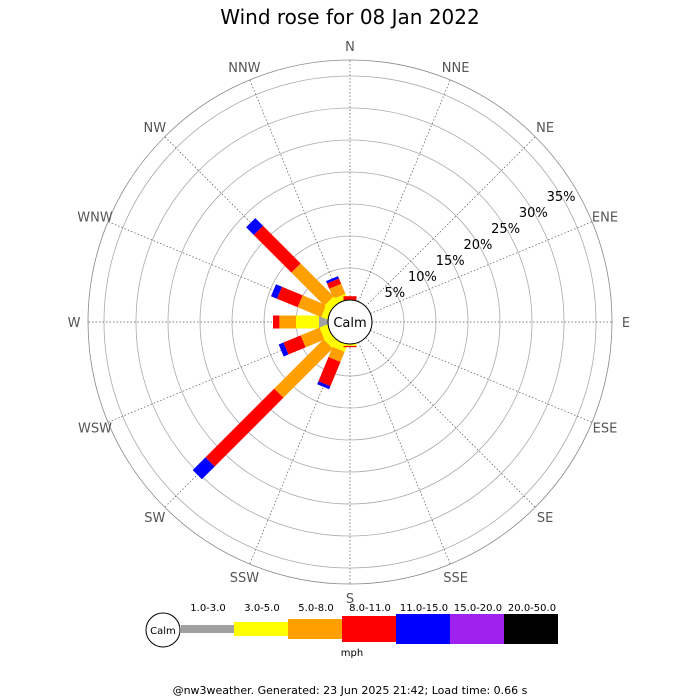 This screenshot has width=700, height=700. Describe the element at coordinates (312, 337) in the screenshot. I see `bar-wsw-5.0-8.0` at that location.